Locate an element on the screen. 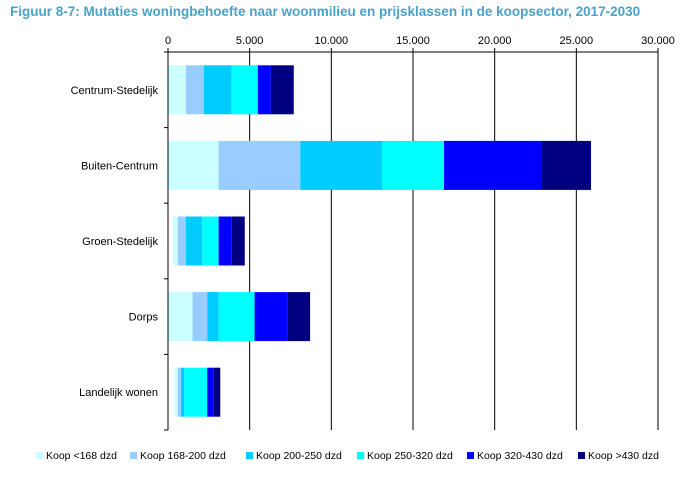 This screenshot has height=484, width=686. x-tick-label: 0 is located at coordinates (168, 41).